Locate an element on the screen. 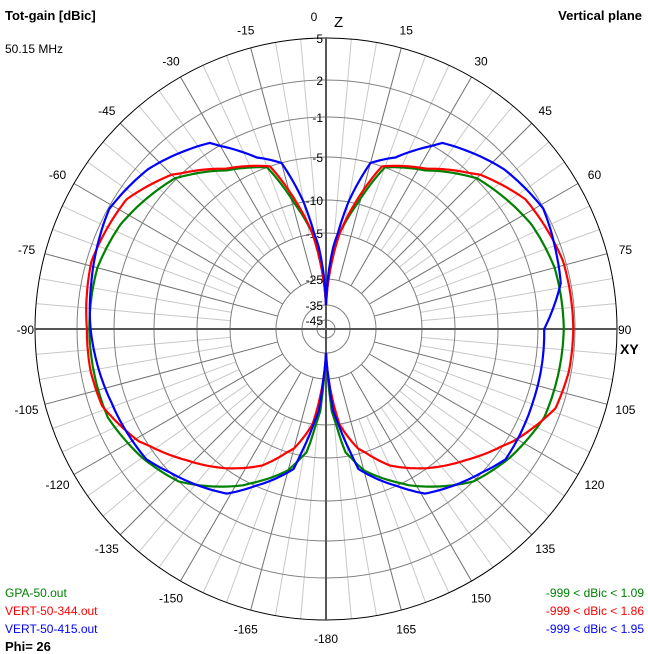  angle-tick-label: -165 is located at coordinates (246, 629).